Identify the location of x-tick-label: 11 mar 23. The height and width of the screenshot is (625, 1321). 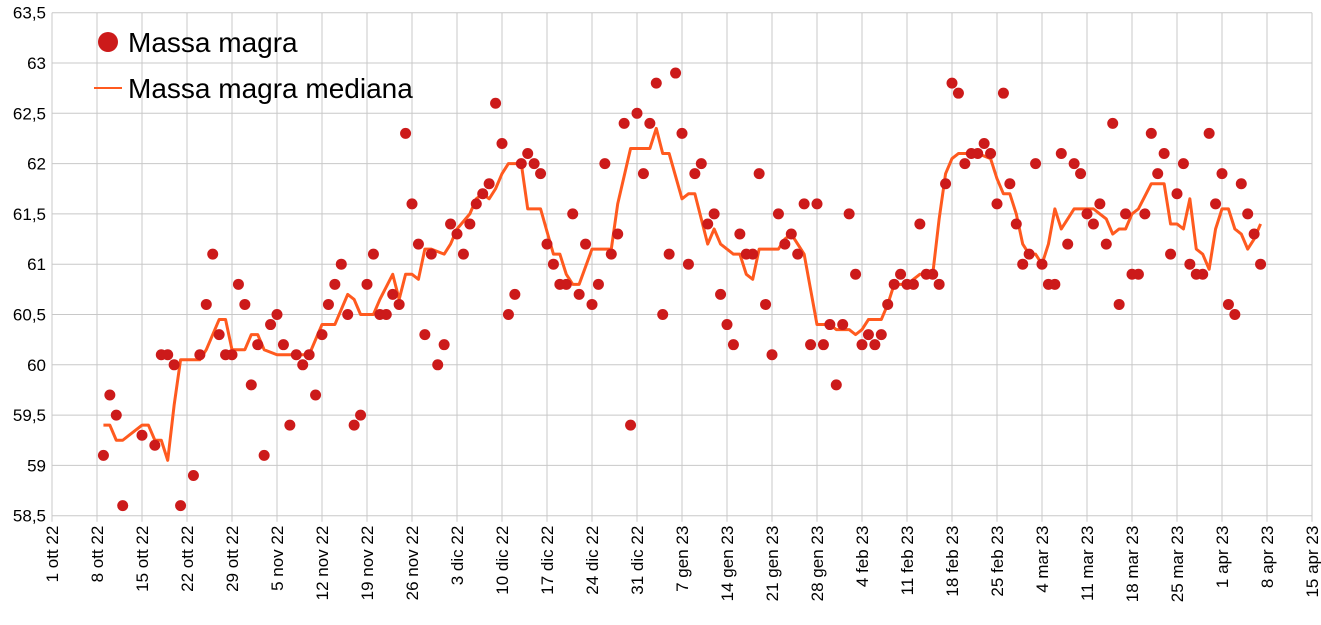
(1087, 563).